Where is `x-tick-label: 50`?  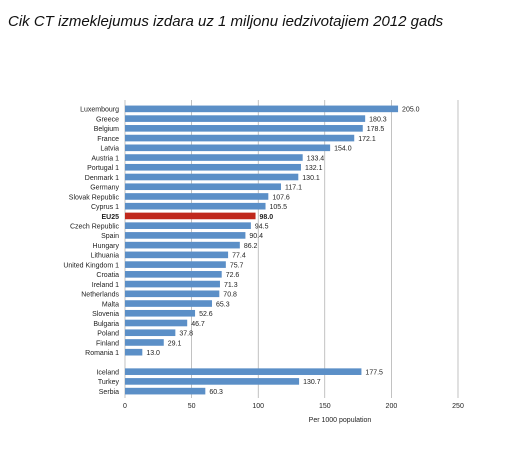 x-tick-label: 50 is located at coordinates (192, 406).